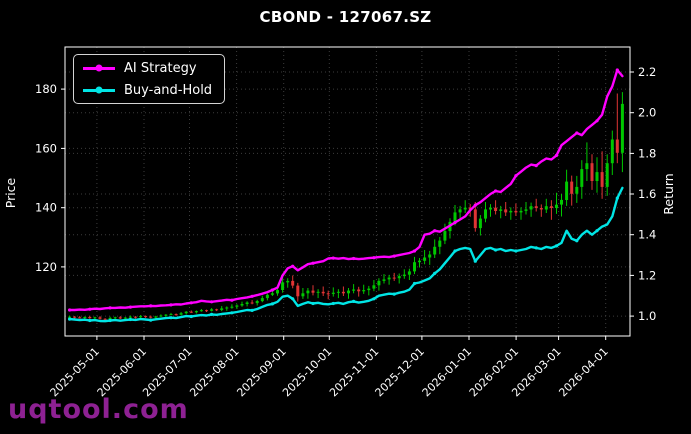 This screenshot has height=434, width=691. I want to click on svg-text: 1.2, so click(647, 275).